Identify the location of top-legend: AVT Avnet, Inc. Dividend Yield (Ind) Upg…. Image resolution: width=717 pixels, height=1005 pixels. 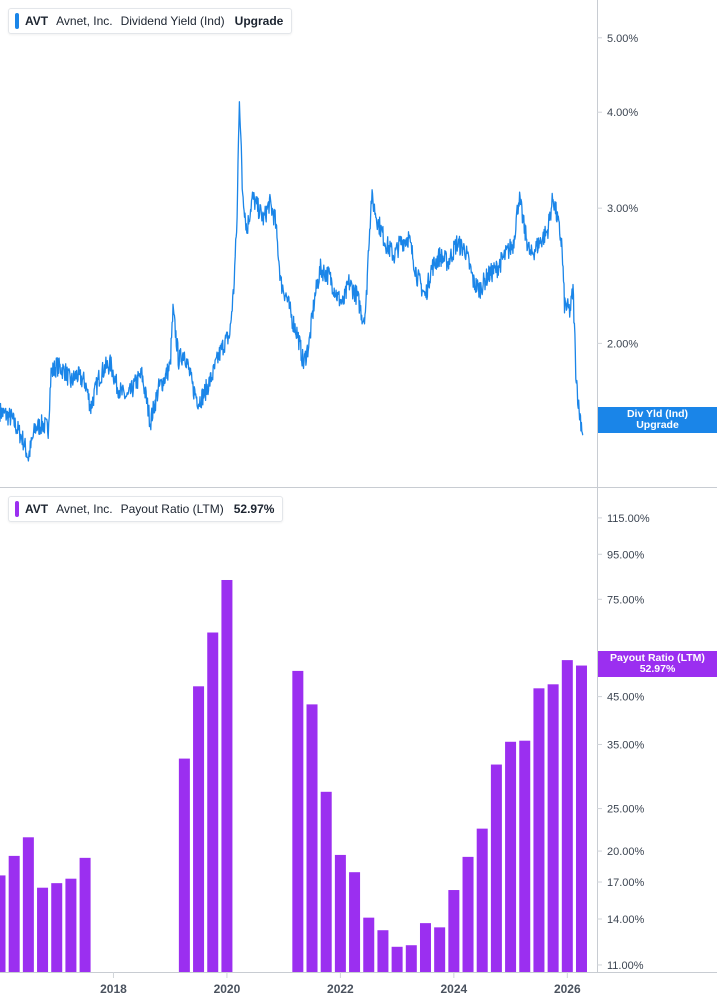
(150, 21).